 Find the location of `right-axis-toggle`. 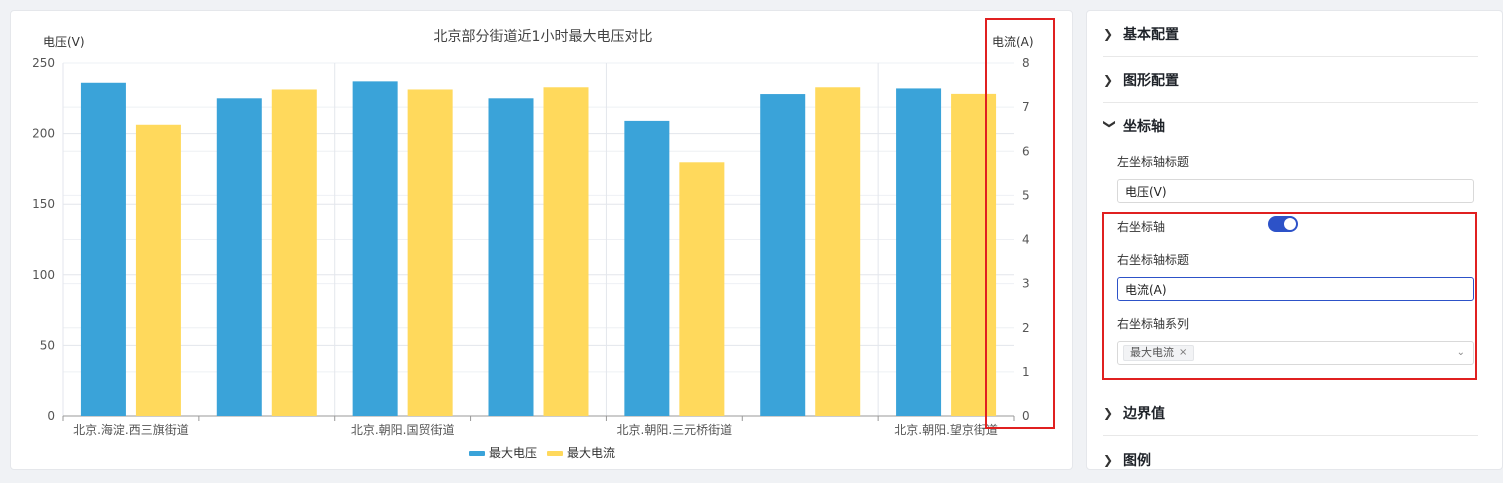

right-axis-toggle is located at coordinates (1283, 224).